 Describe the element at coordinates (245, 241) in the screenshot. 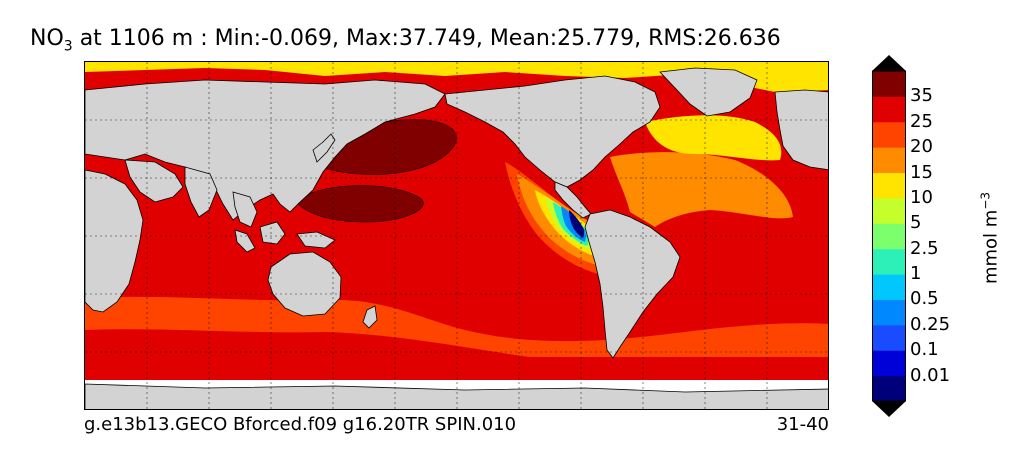

I see `sumatra` at that location.